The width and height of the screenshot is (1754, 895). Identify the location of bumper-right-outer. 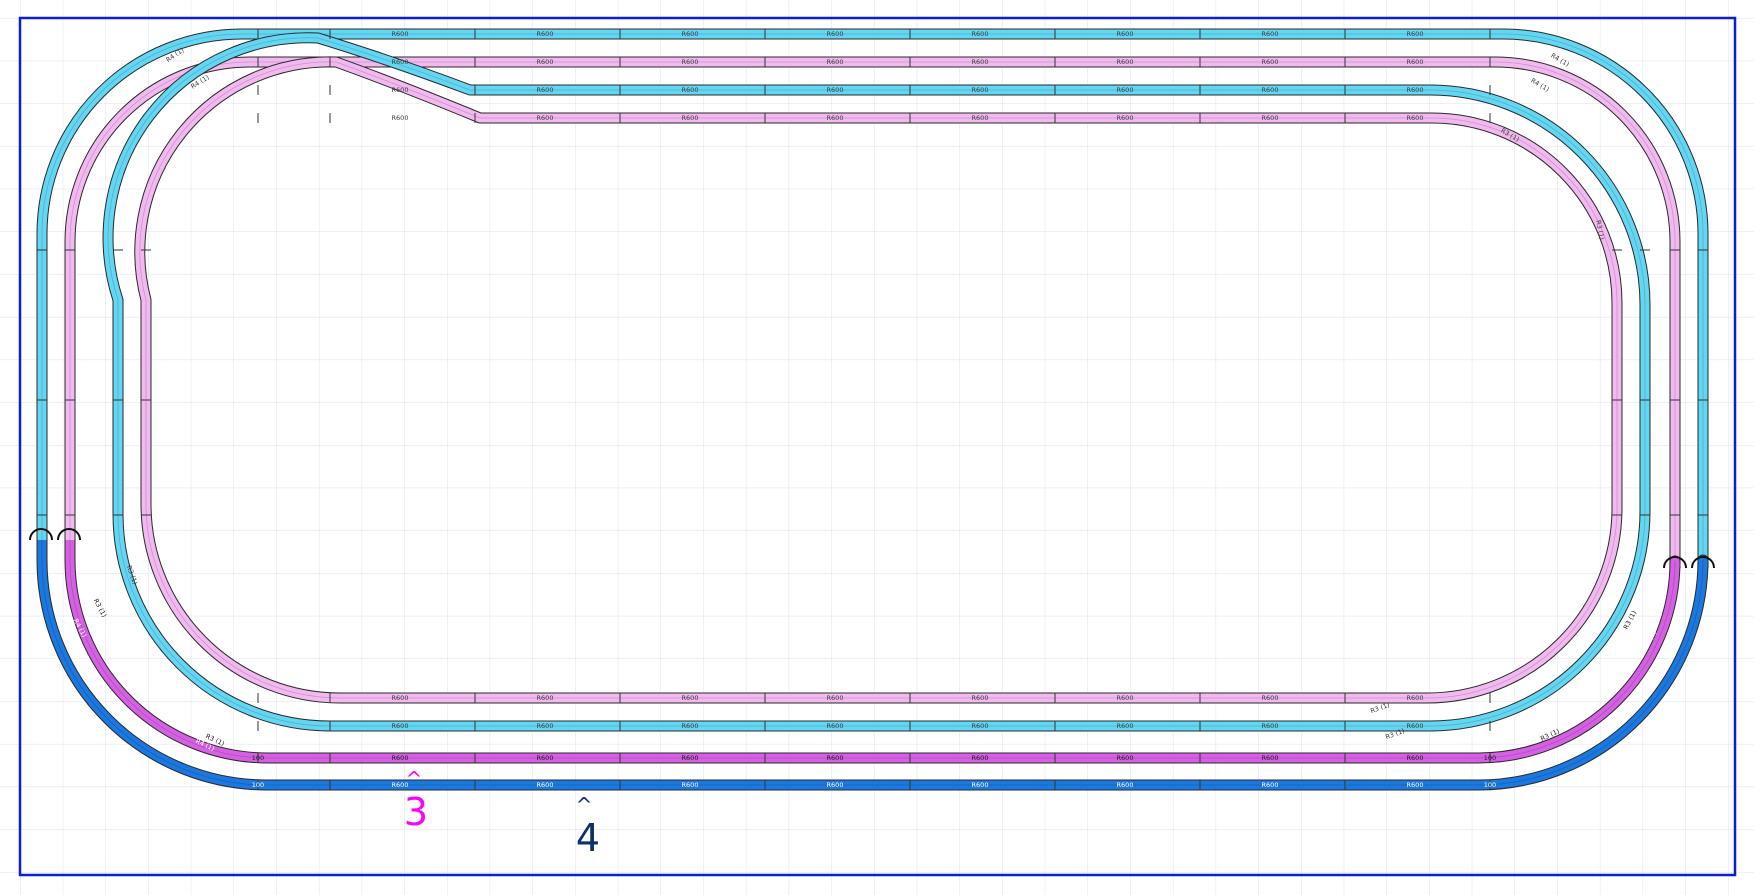
(1703, 562).